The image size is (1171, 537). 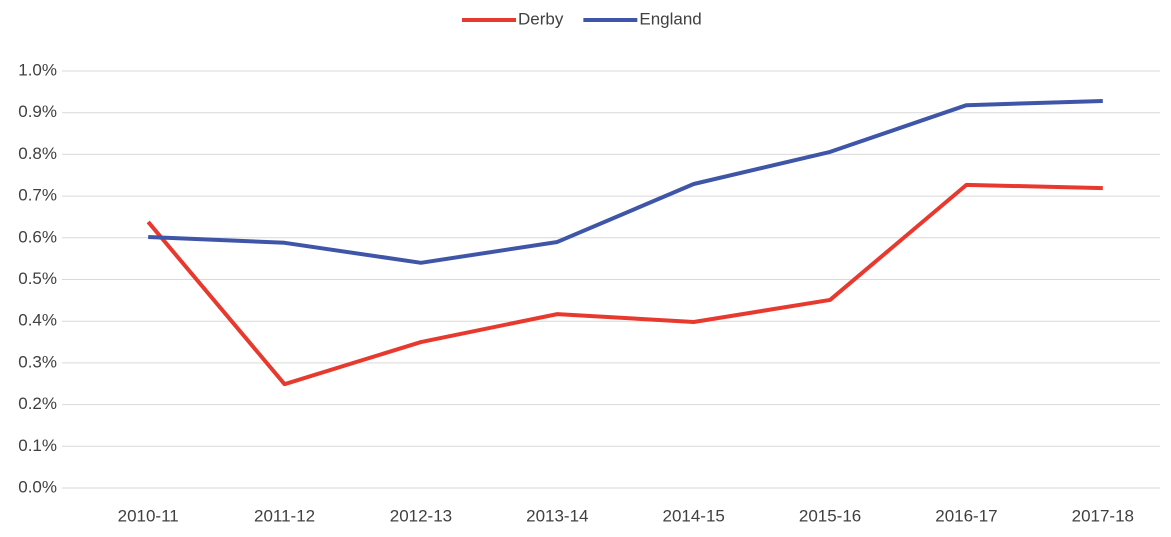 I want to click on y-tick-label: 0.3%, so click(x=37, y=361).